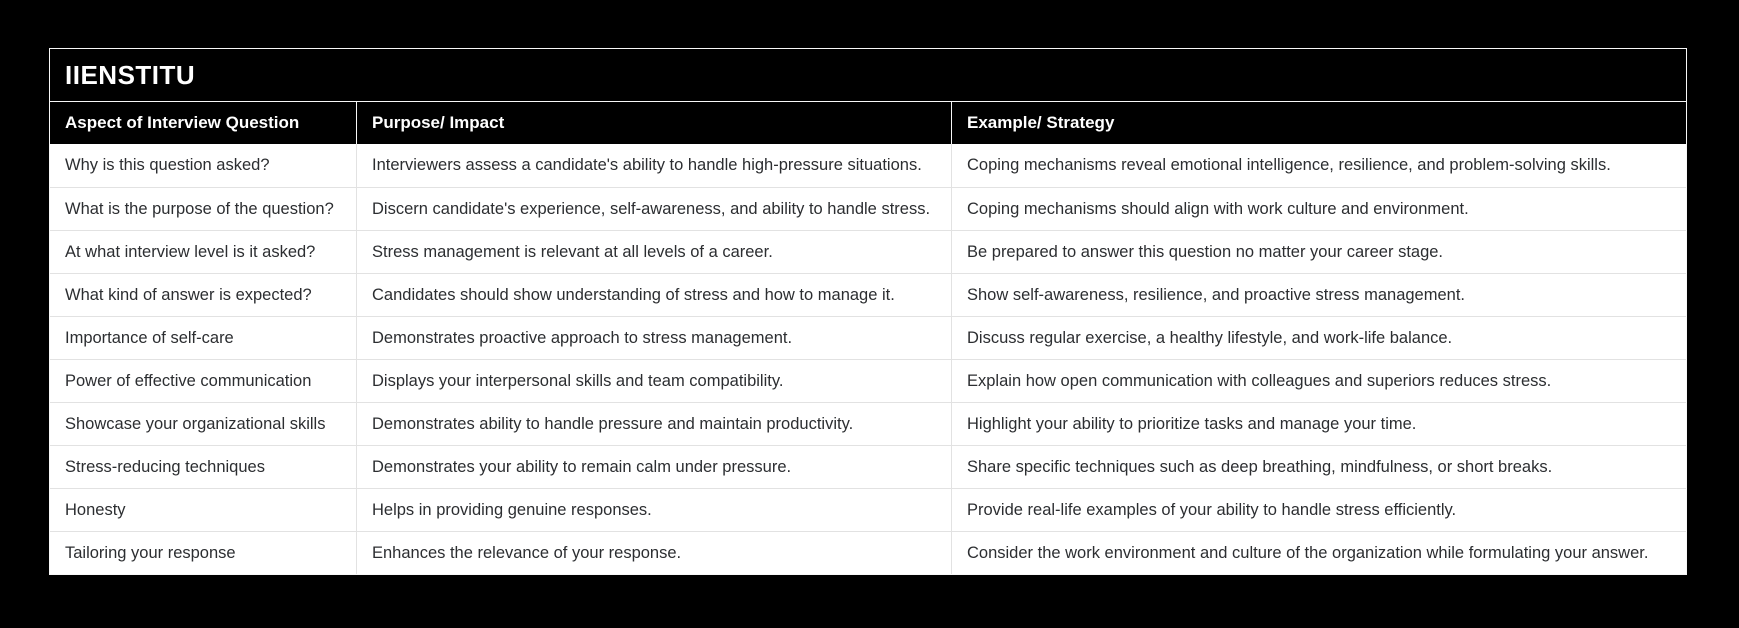 This screenshot has width=1739, height=628. I want to click on cell-aspect: What is the purpose of the question?, so click(199, 208).